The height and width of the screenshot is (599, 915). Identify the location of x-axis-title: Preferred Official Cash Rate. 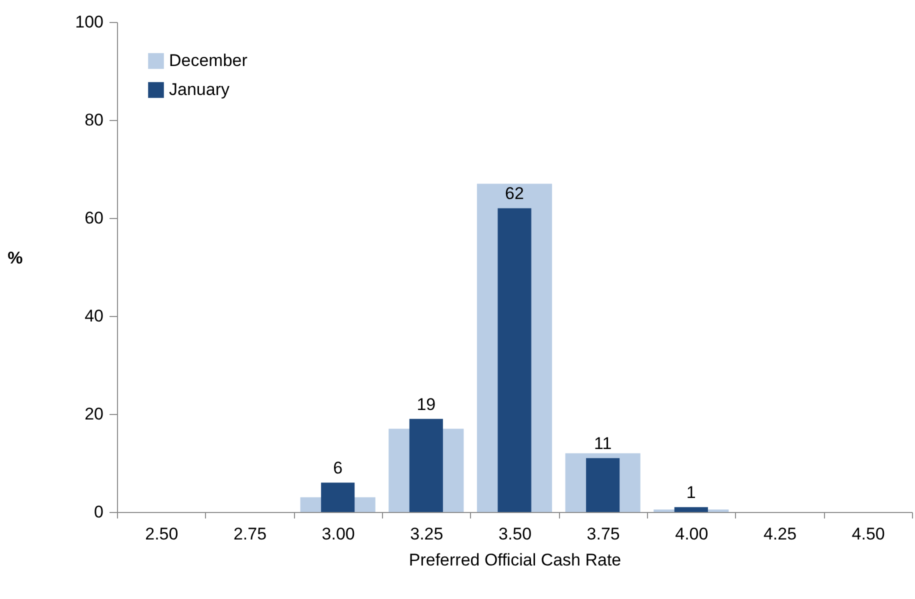
(515, 560).